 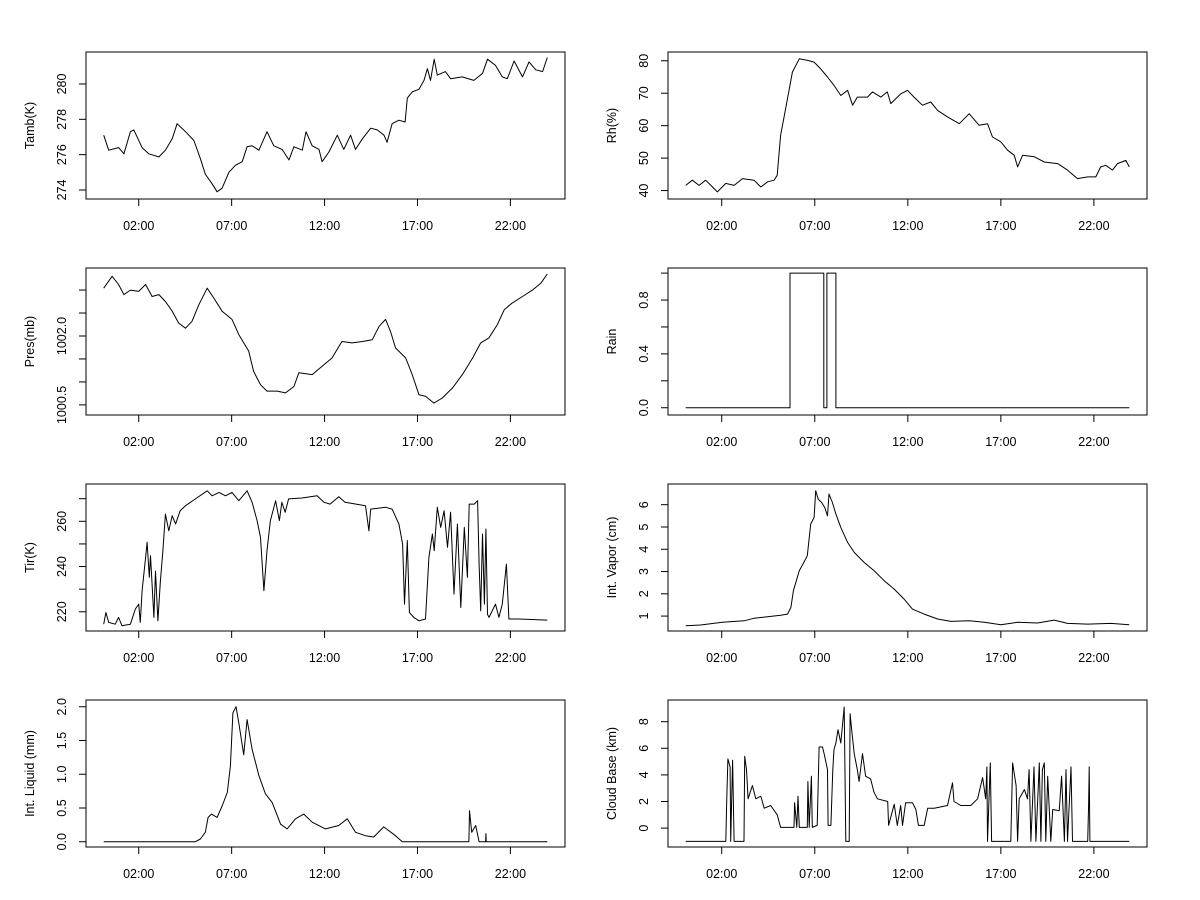 What do you see at coordinates (644, 61) in the screenshot?
I see `y-tick-label: 80` at bounding box center [644, 61].